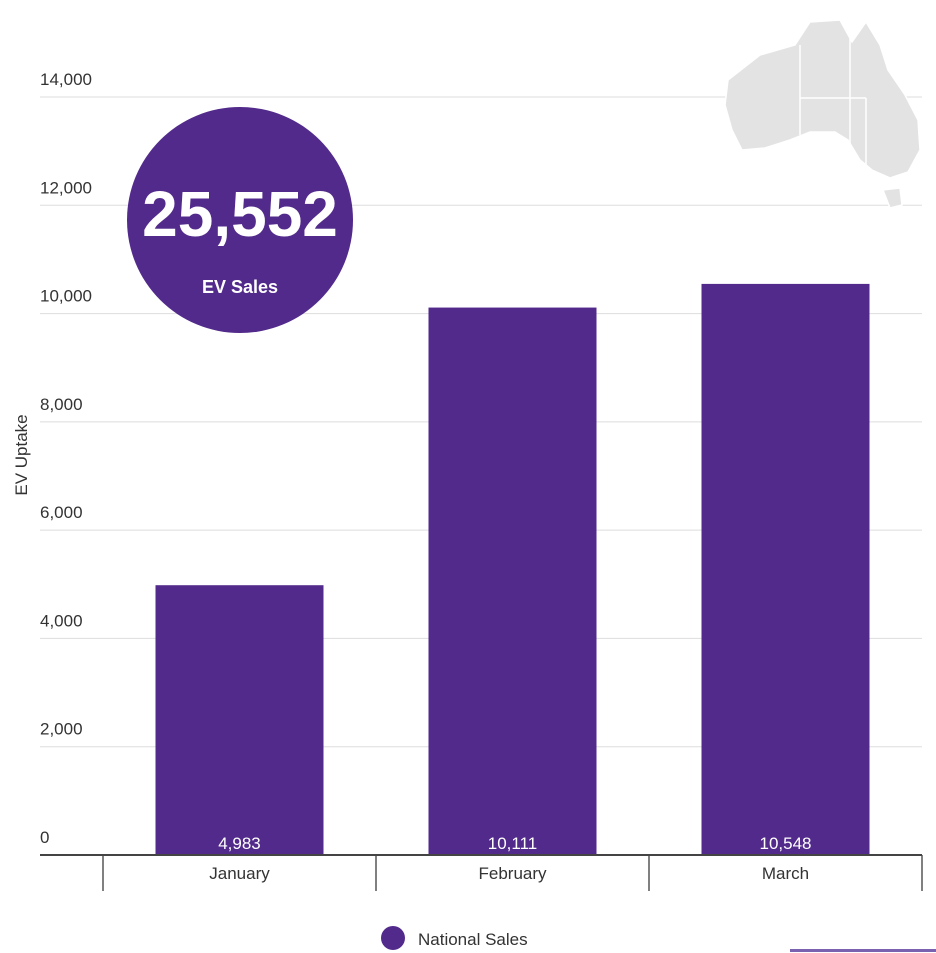 This screenshot has height=953, width=936. Describe the element at coordinates (61, 404) in the screenshot. I see `y-tick-label: 8,000` at that location.